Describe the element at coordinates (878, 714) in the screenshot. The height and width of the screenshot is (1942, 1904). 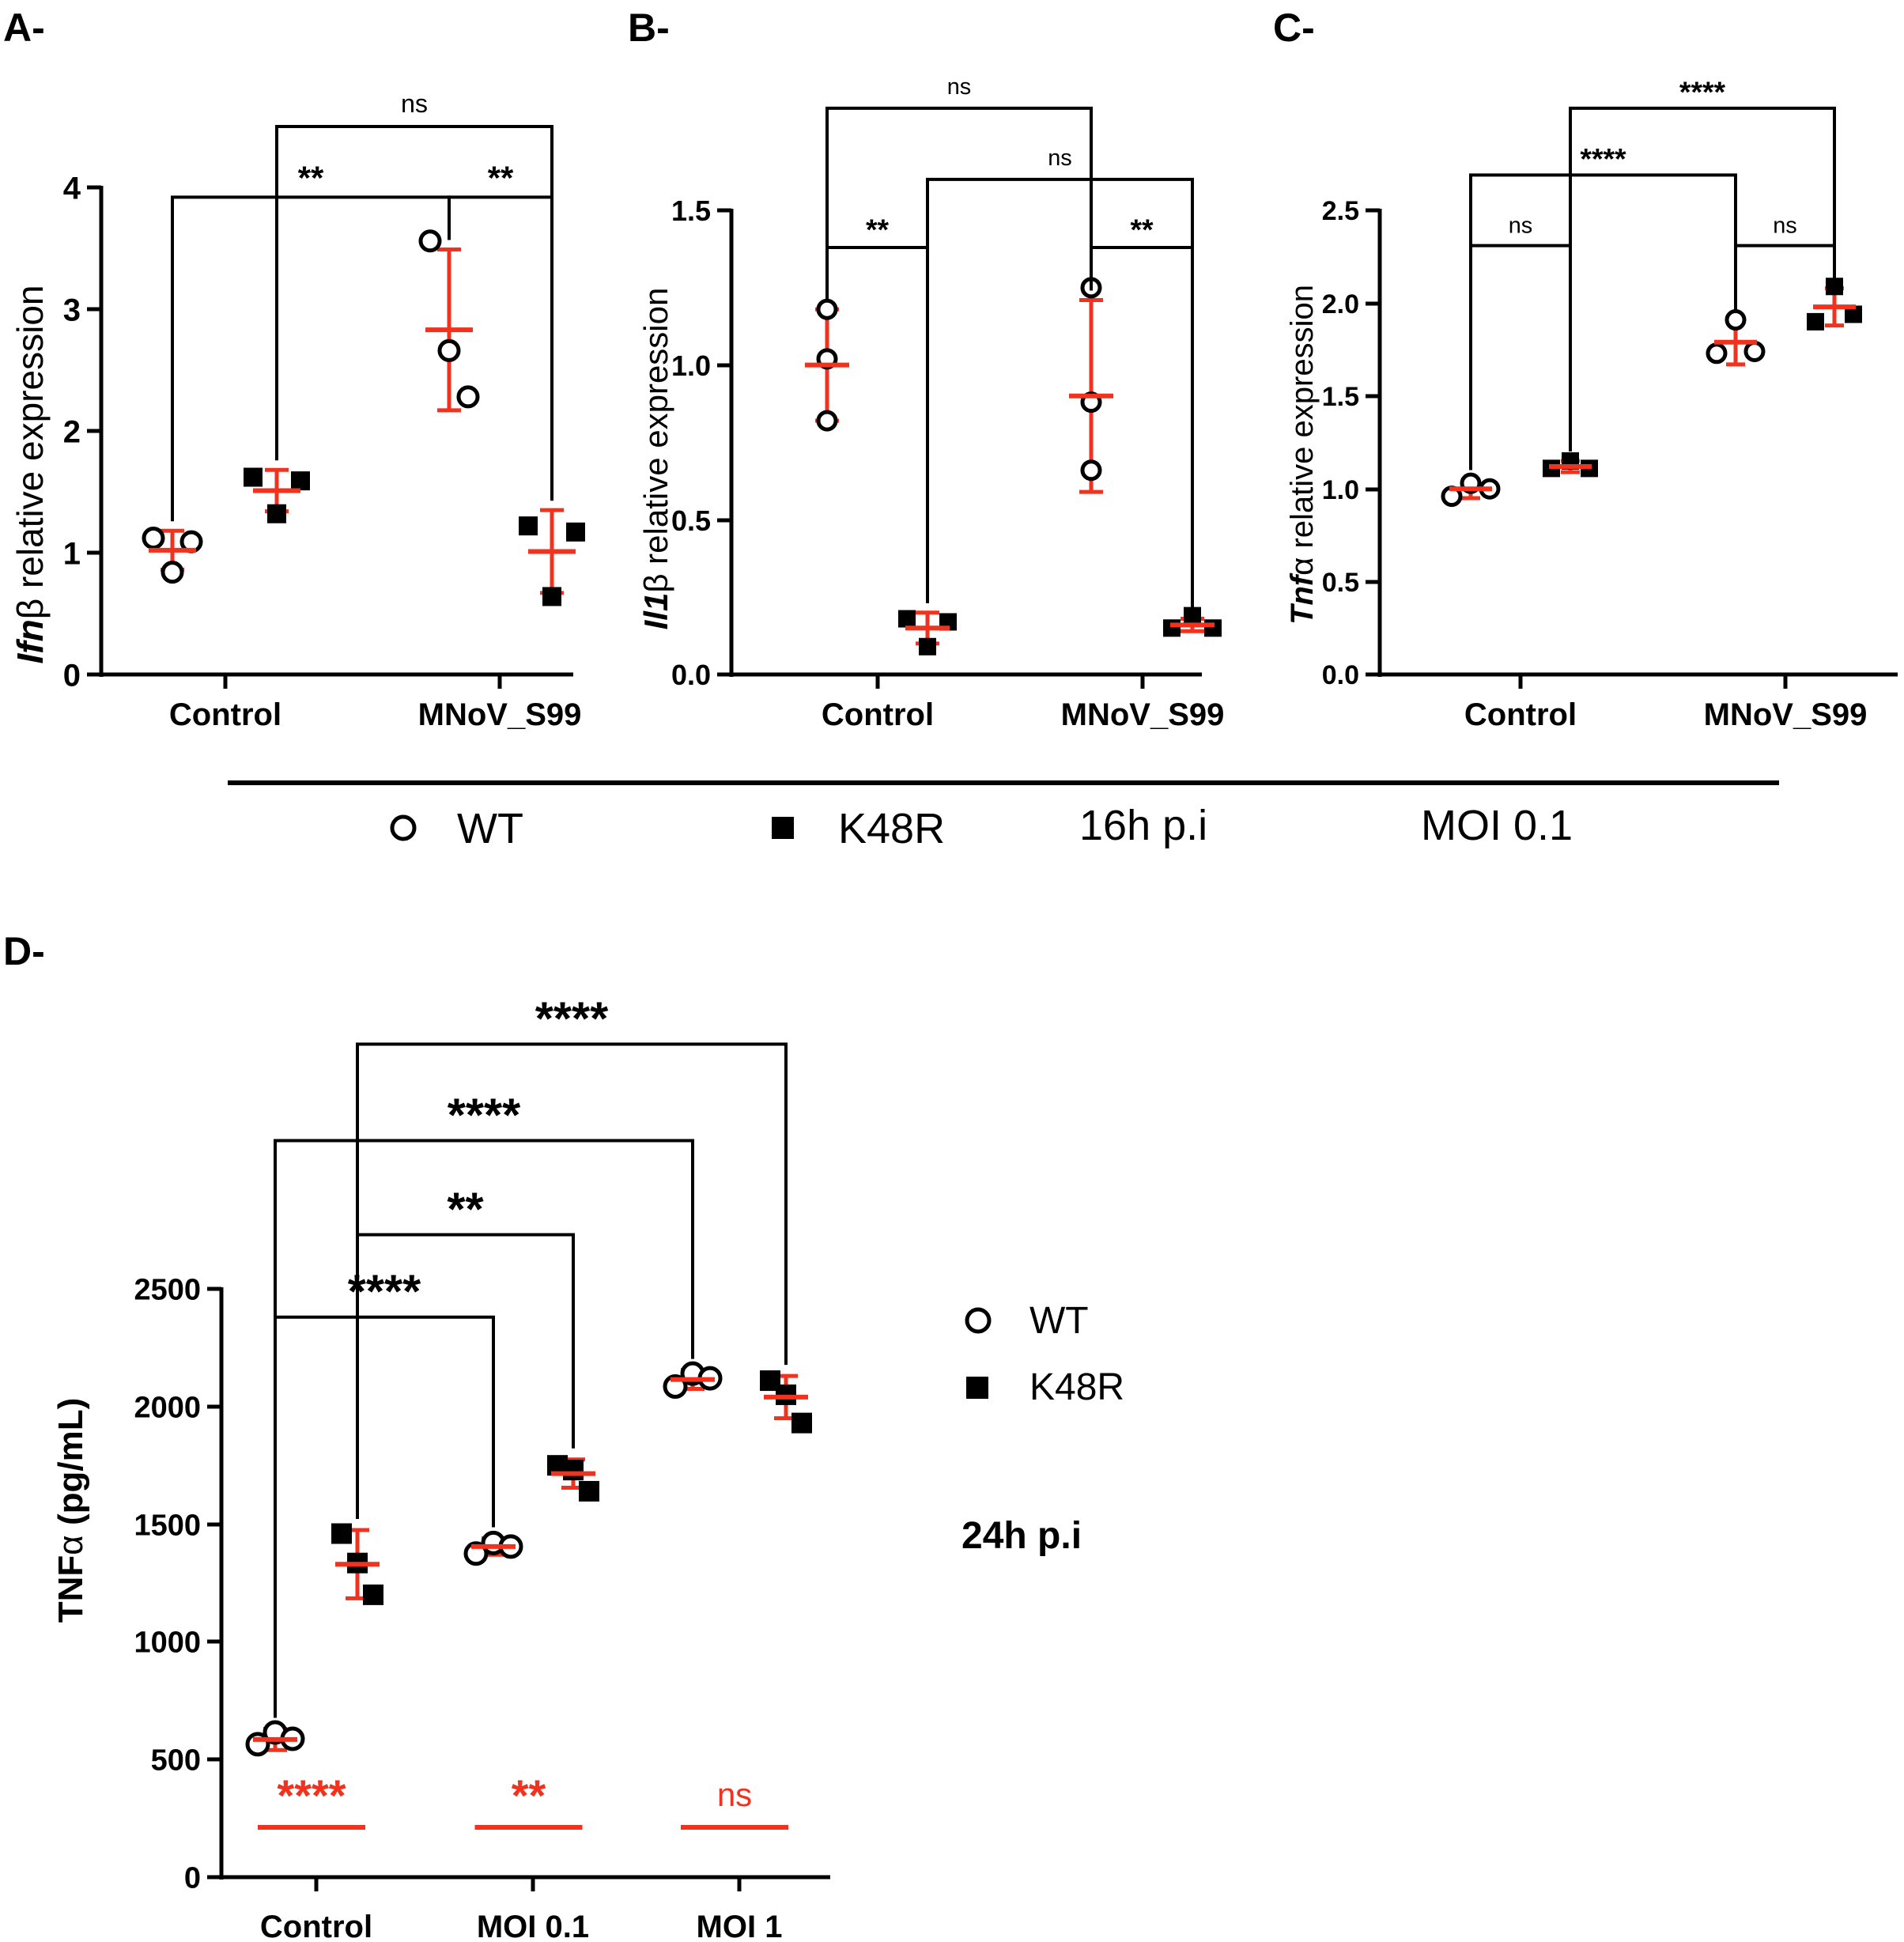
I see `x-category-label-b: Control` at that location.